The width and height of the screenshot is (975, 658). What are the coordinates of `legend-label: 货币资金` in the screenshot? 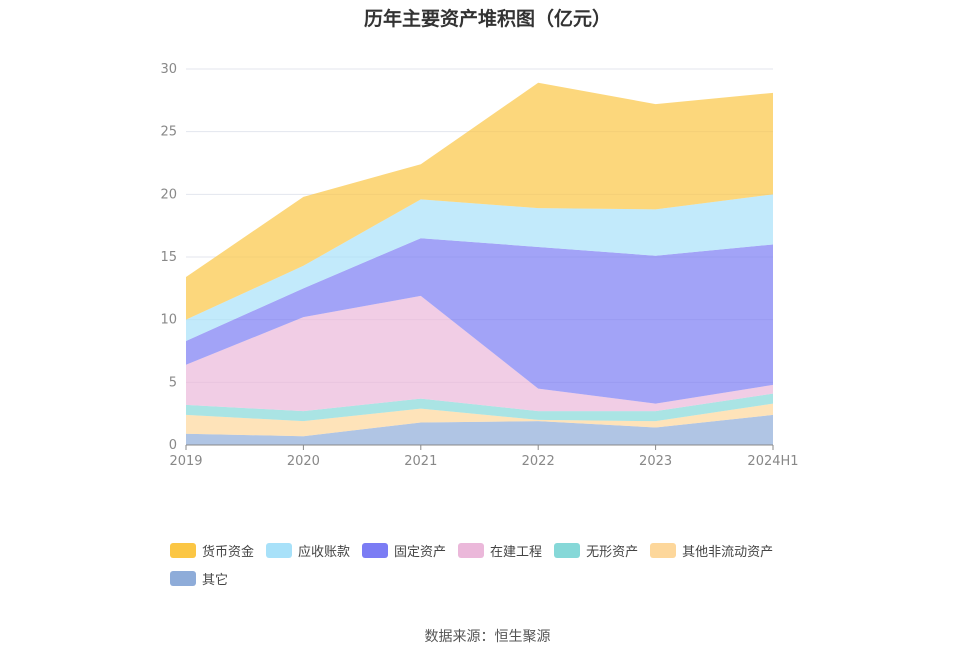 It's located at (228, 552).